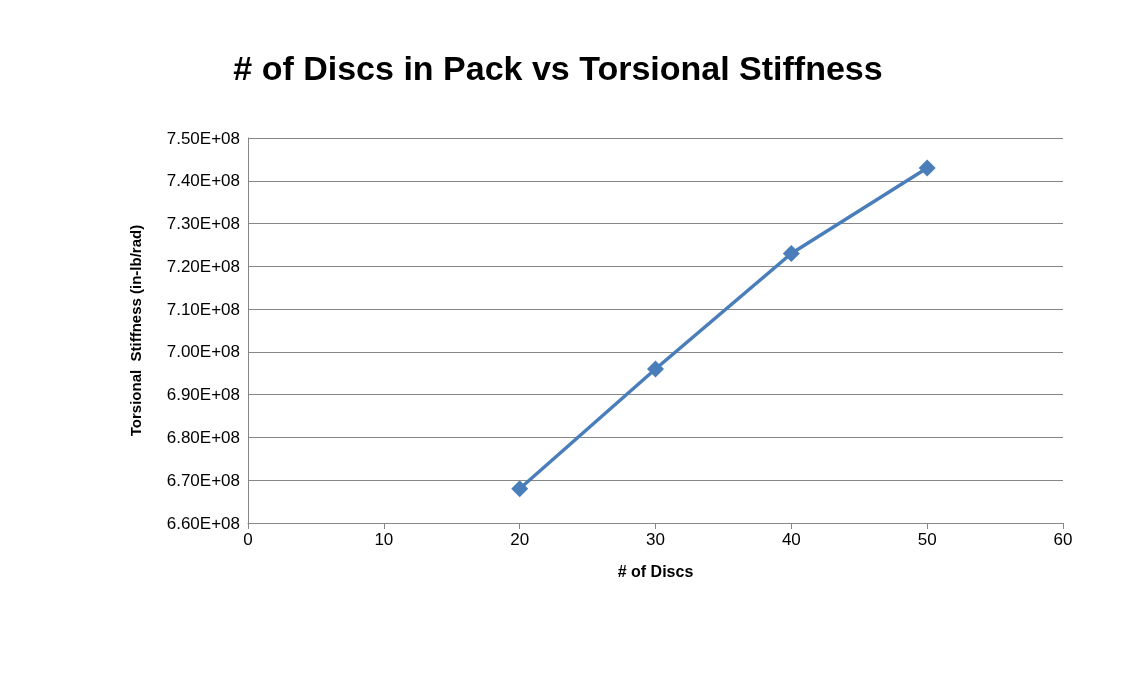 Image resolution: width=1123 pixels, height=676 pixels. What do you see at coordinates (135, 330) in the screenshot?
I see `y-axis-title: Torsional Stiffness (in-lb/rad)` at bounding box center [135, 330].